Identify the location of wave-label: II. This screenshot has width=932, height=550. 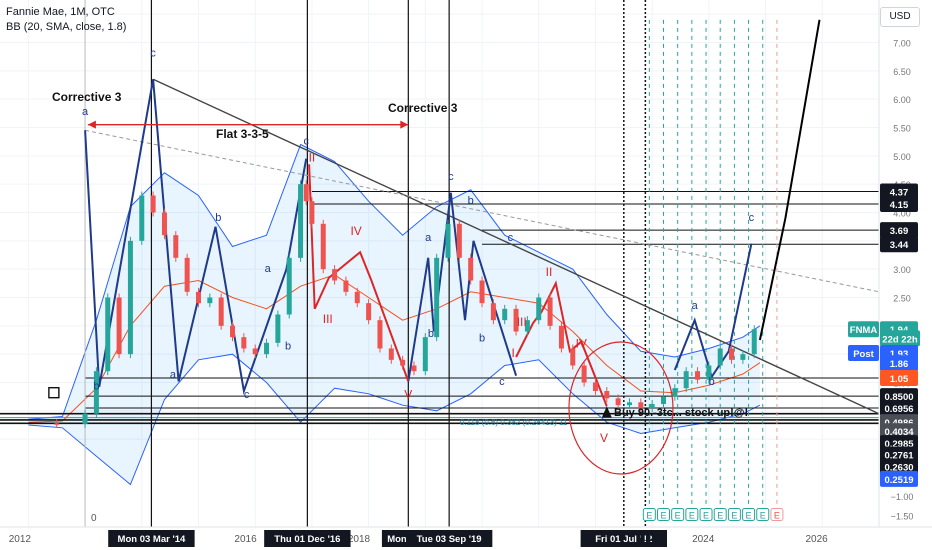
(549, 272).